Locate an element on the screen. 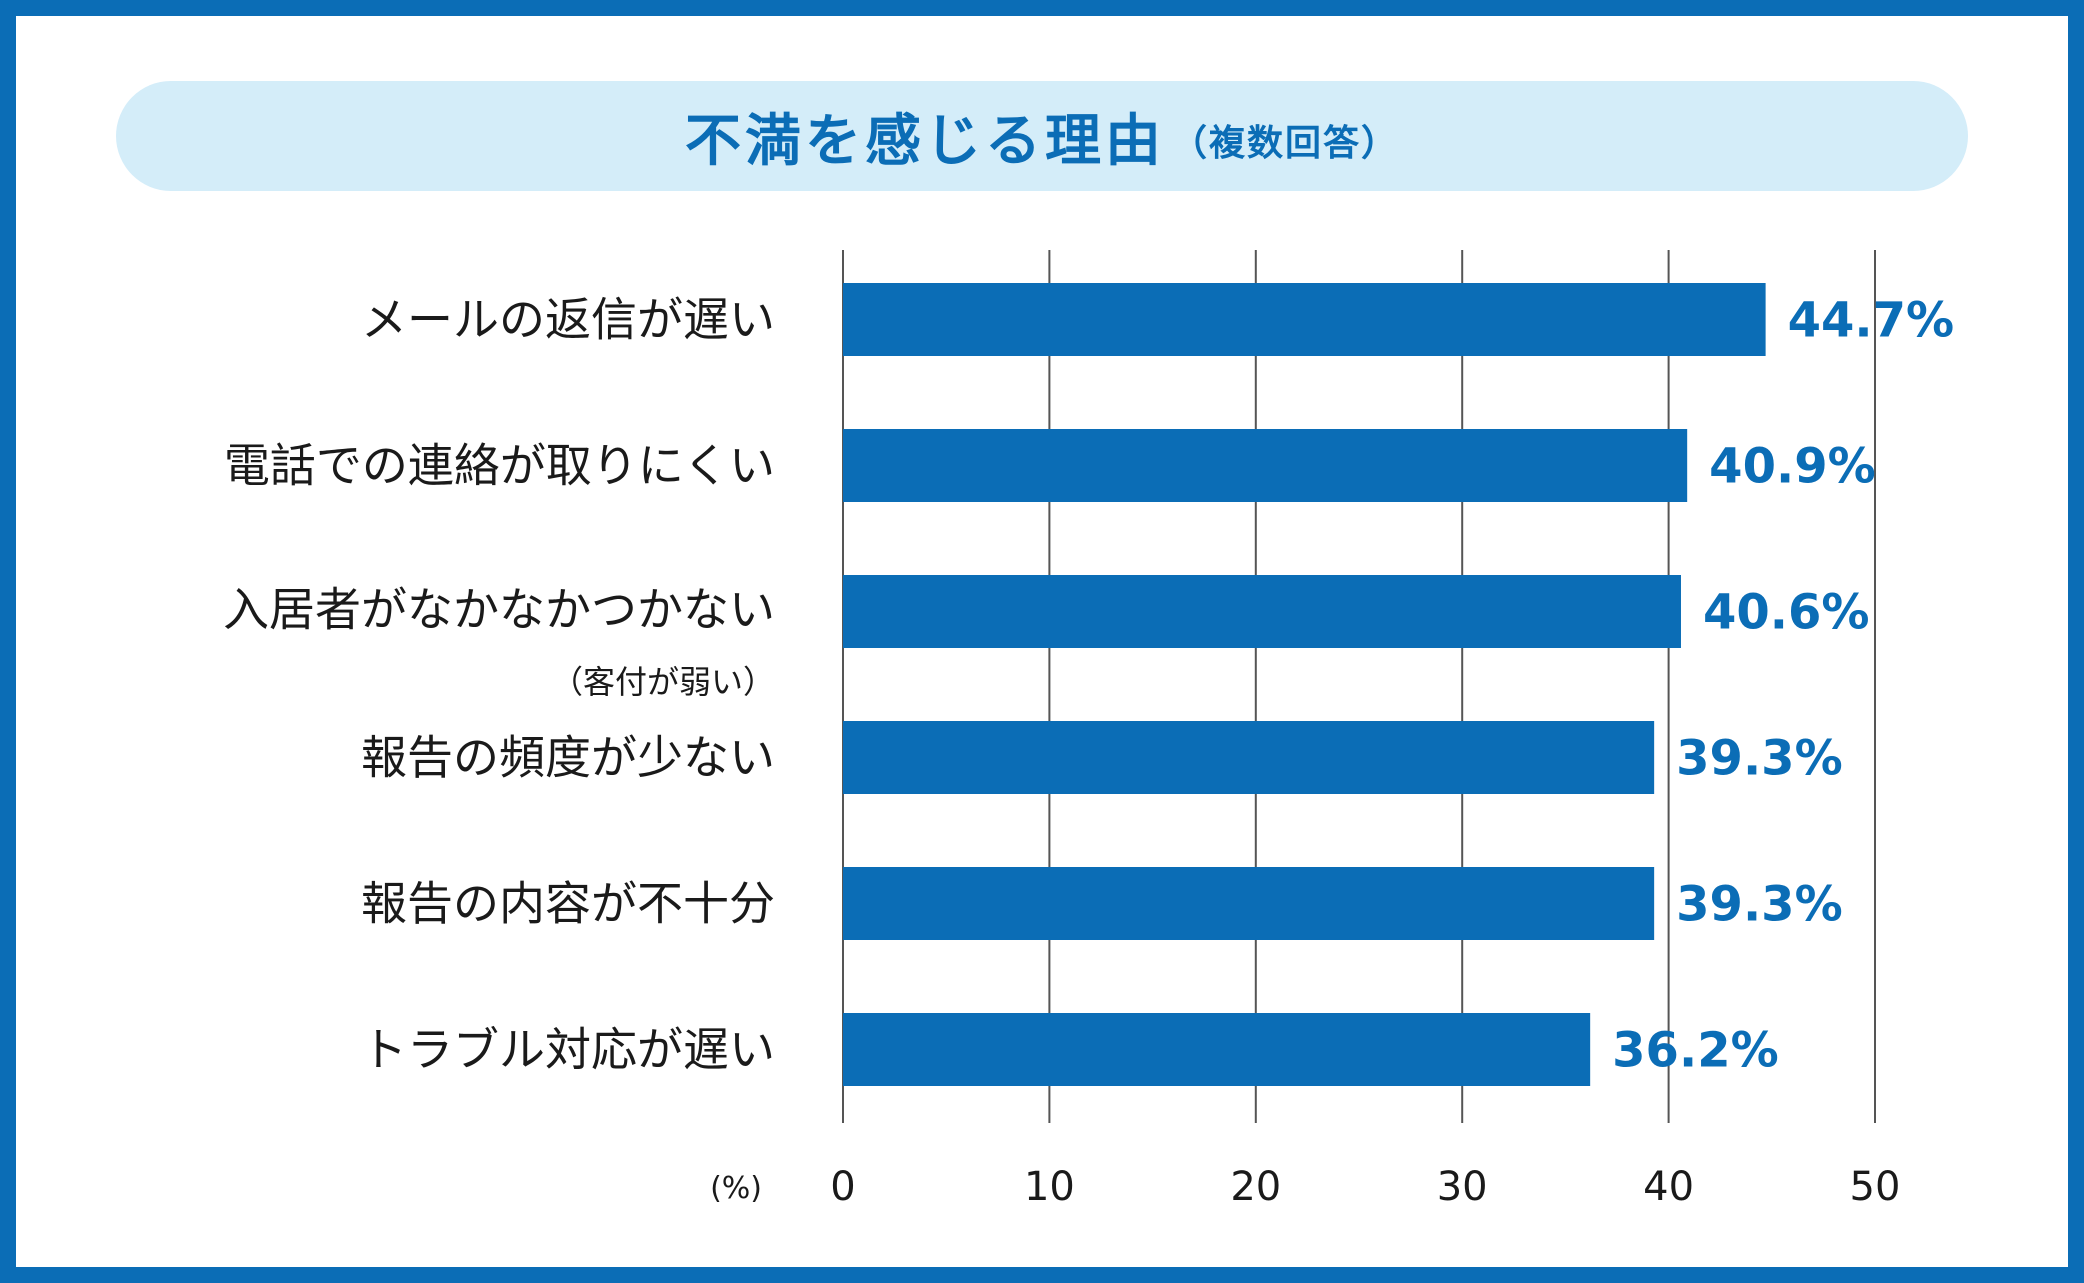 The height and width of the screenshot is (1283, 2084). category-label-6: トラブル対応が遅い is located at coordinates (568, 1050).